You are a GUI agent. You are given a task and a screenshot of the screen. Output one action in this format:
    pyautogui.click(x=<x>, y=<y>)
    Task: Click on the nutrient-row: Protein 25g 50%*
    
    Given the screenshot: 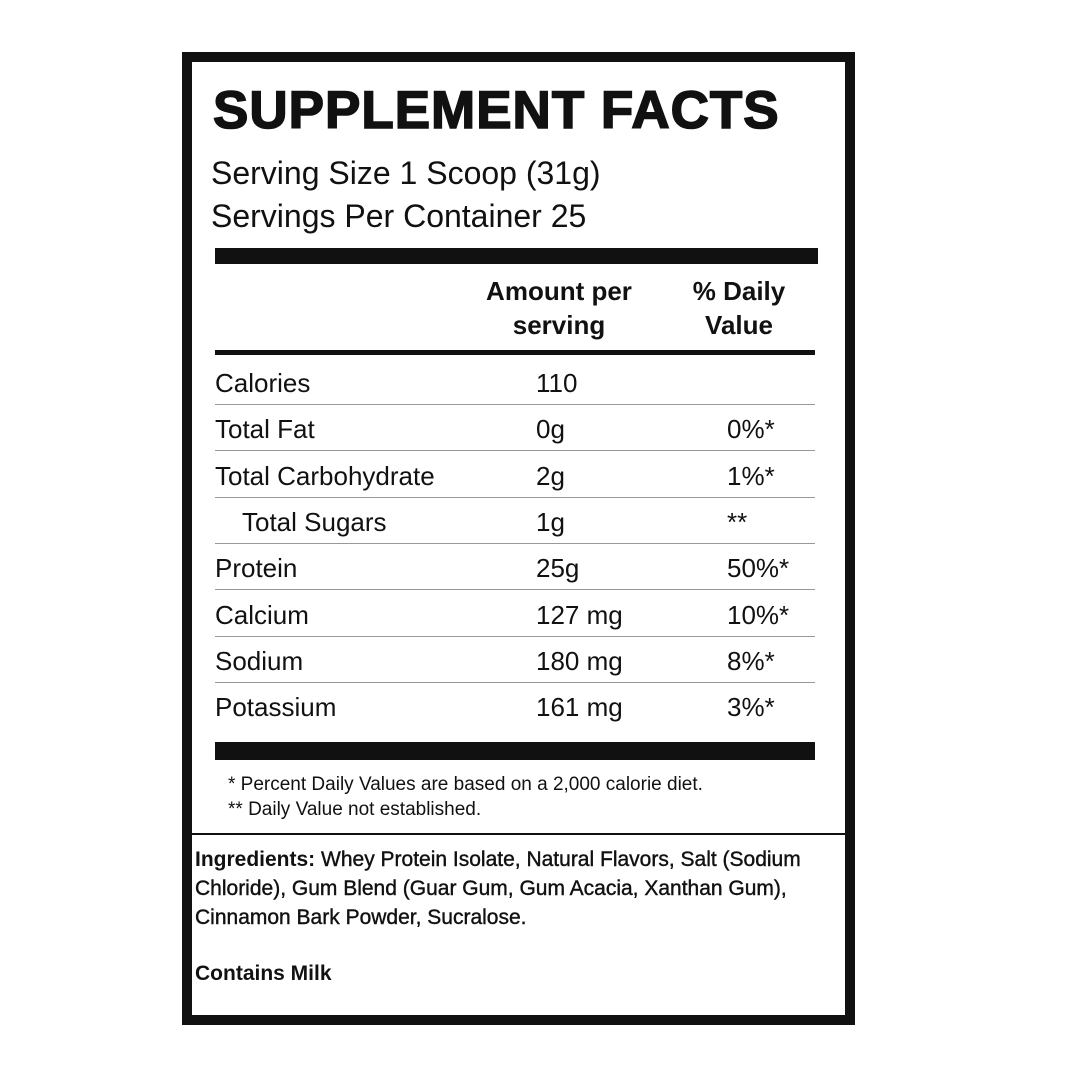 What is the action you would take?
    pyautogui.click(x=515, y=567)
    